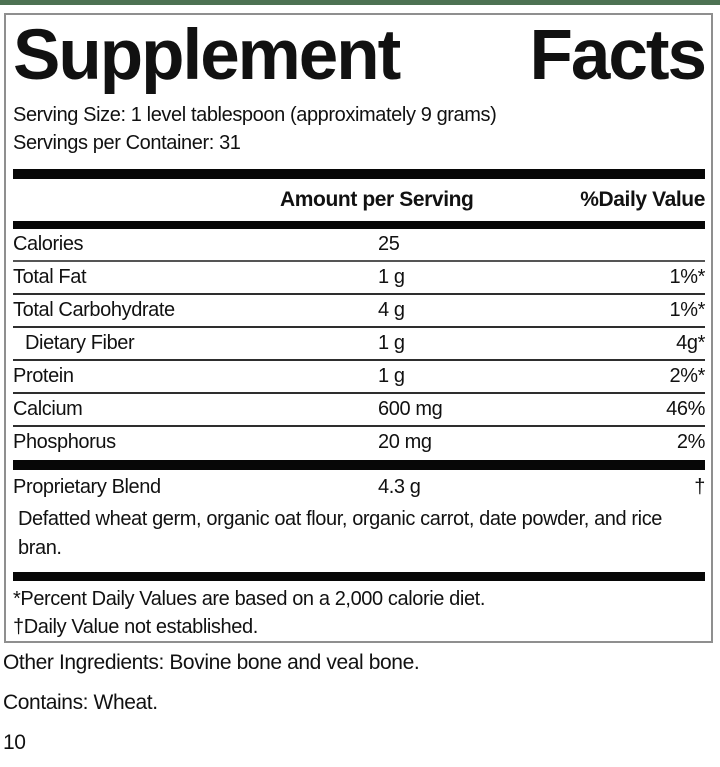 Image resolution: width=720 pixels, height=767 pixels. Describe the element at coordinates (685, 409) in the screenshot. I see `nutrient-dv: 46%` at that location.